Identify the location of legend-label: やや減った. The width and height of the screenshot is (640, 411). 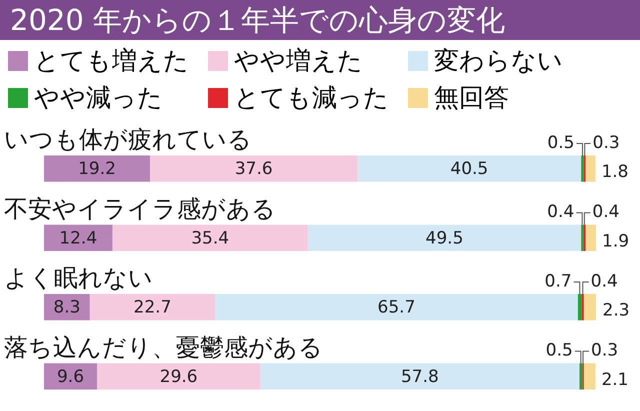
(98, 98).